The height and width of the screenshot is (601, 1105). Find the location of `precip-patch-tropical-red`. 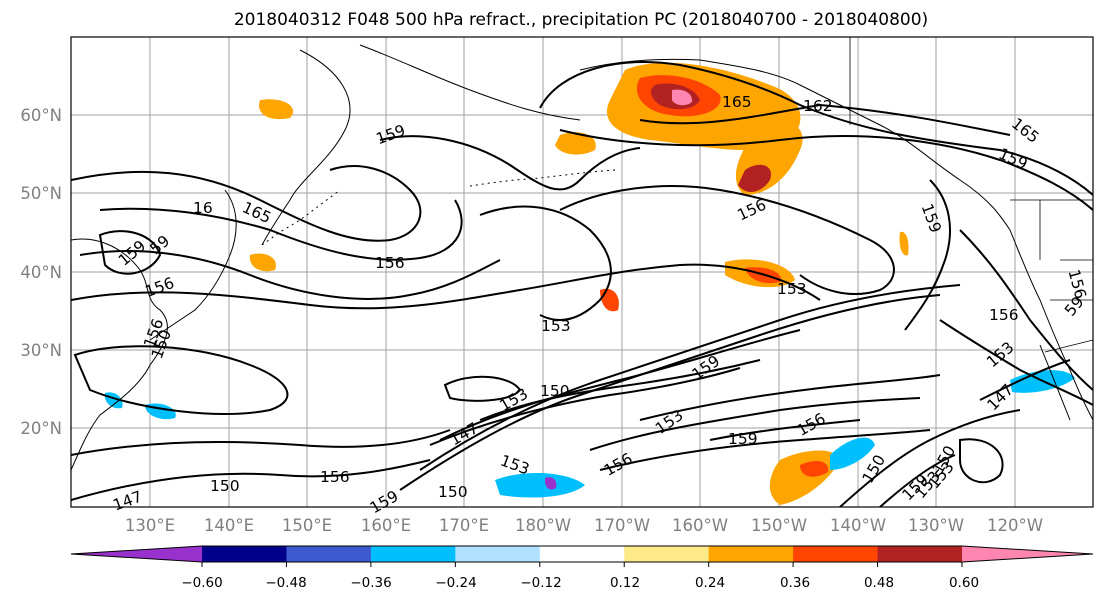

precip-patch-tropical-red is located at coordinates (814, 468).